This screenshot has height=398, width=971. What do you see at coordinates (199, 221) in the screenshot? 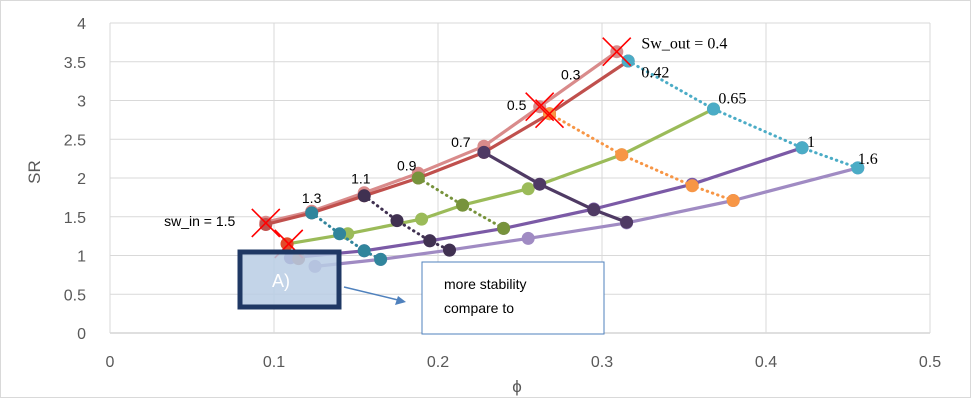
I see `point-label: sw_in = 1.5` at bounding box center [199, 221].